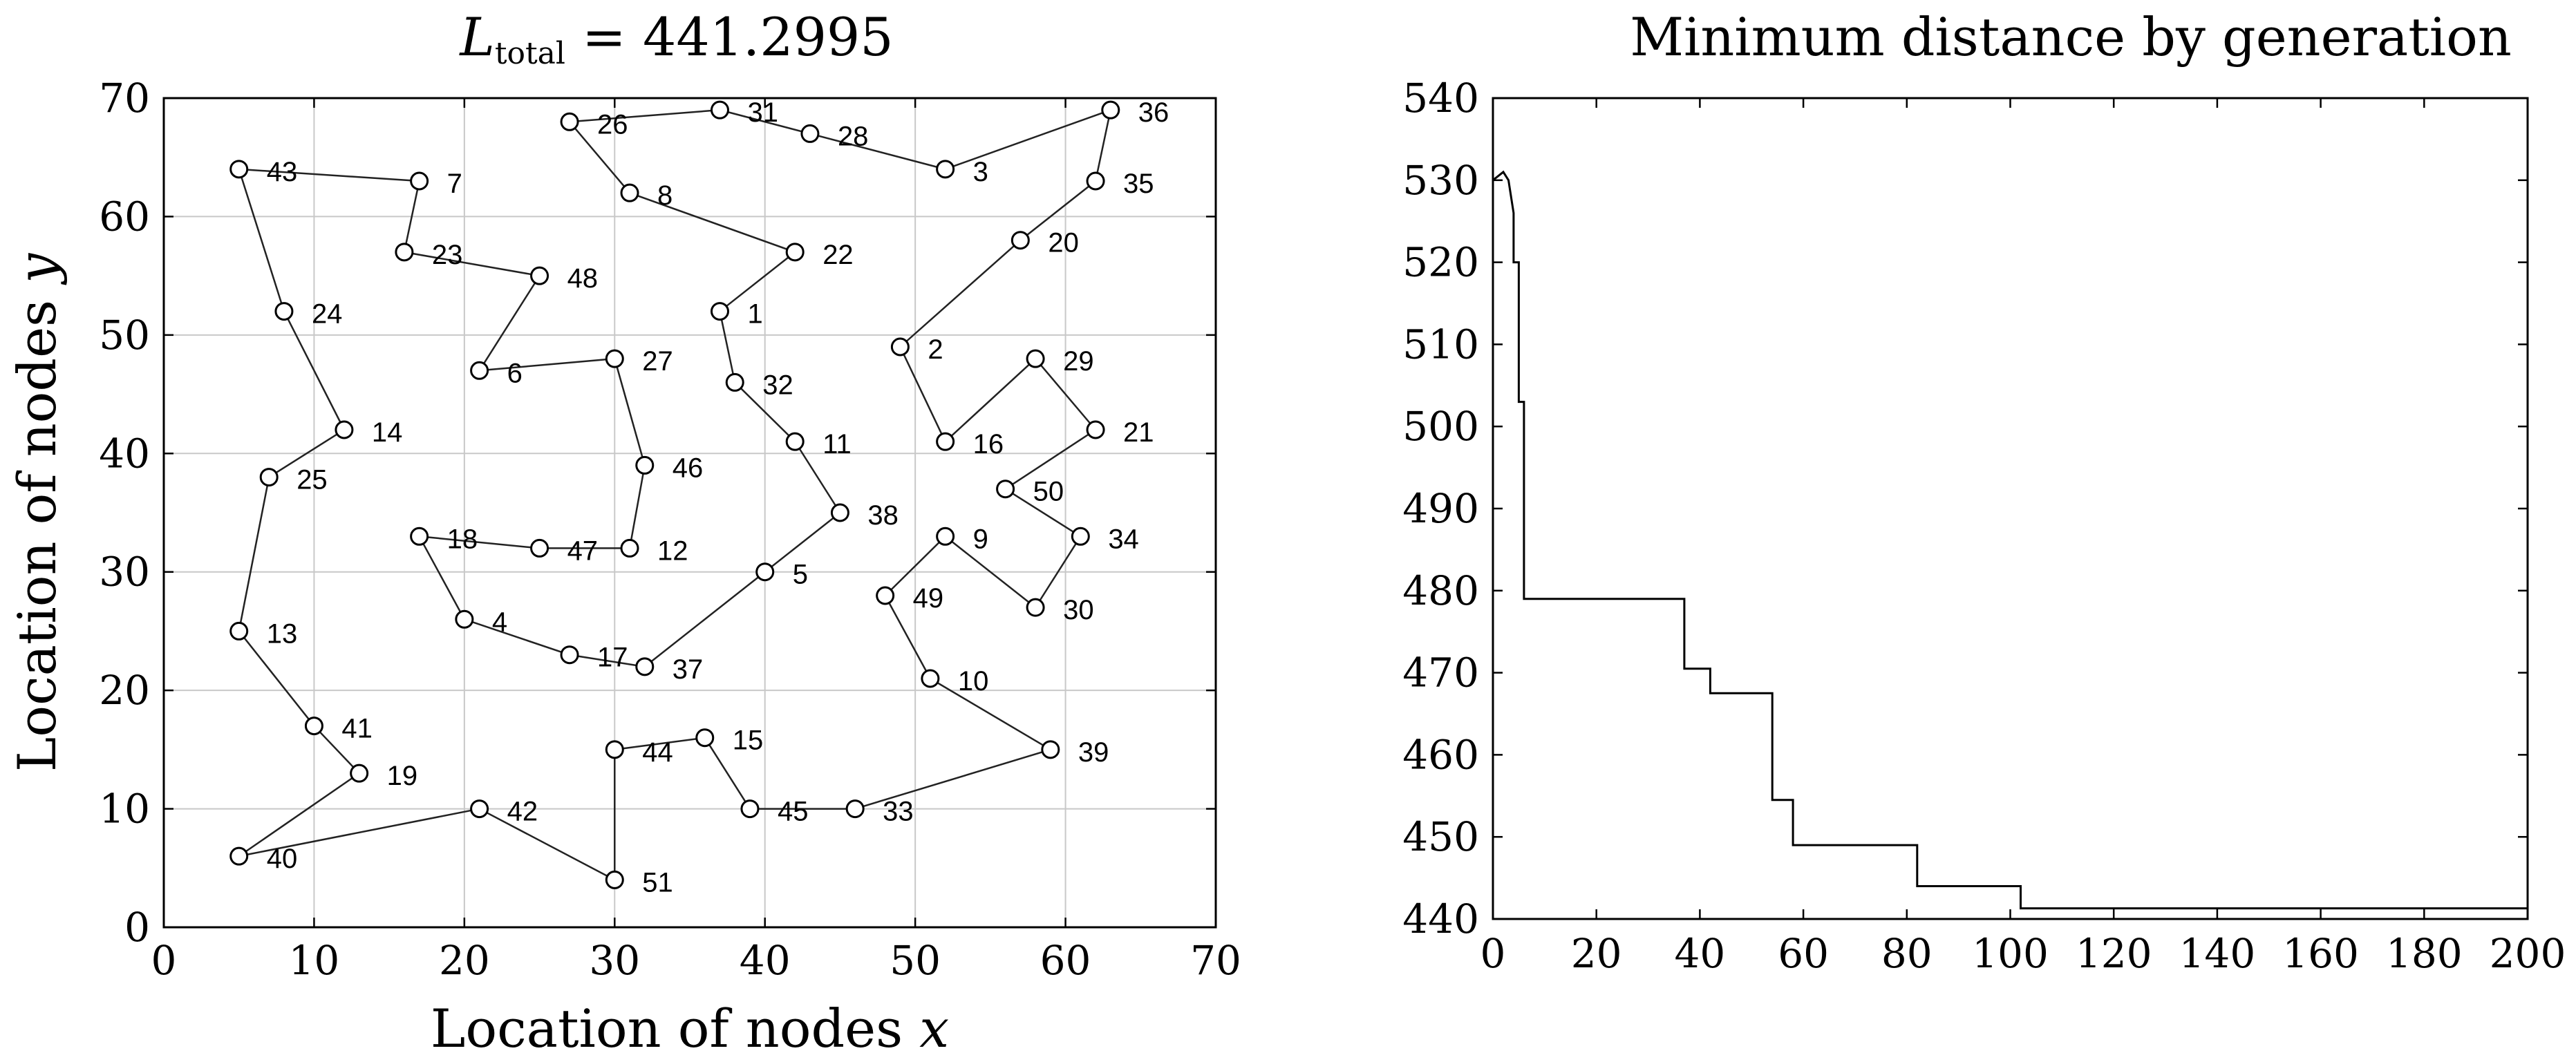  I want to click on route-chart-x-tick-labels: 0 10 20 30 40 50 60 70, so click(696, 960).